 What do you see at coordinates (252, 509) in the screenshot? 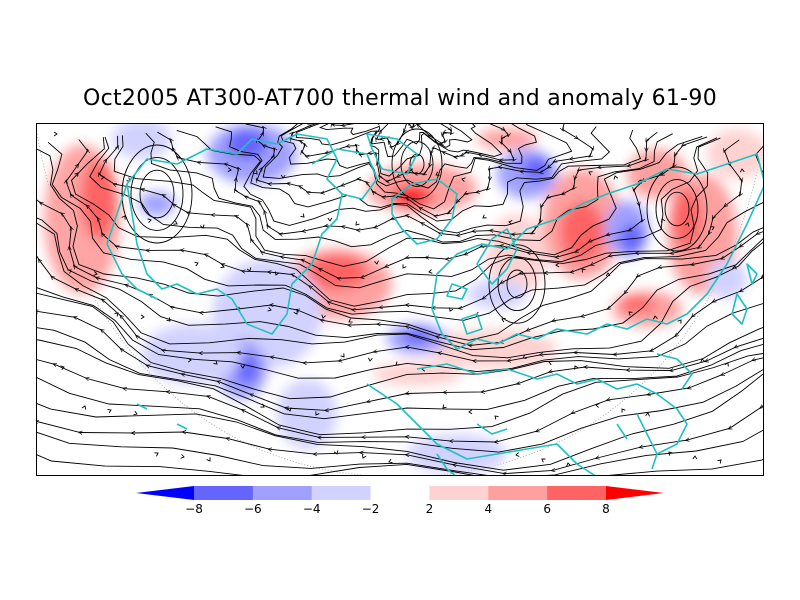
I see `colorbar-tick-label: −6` at bounding box center [252, 509].